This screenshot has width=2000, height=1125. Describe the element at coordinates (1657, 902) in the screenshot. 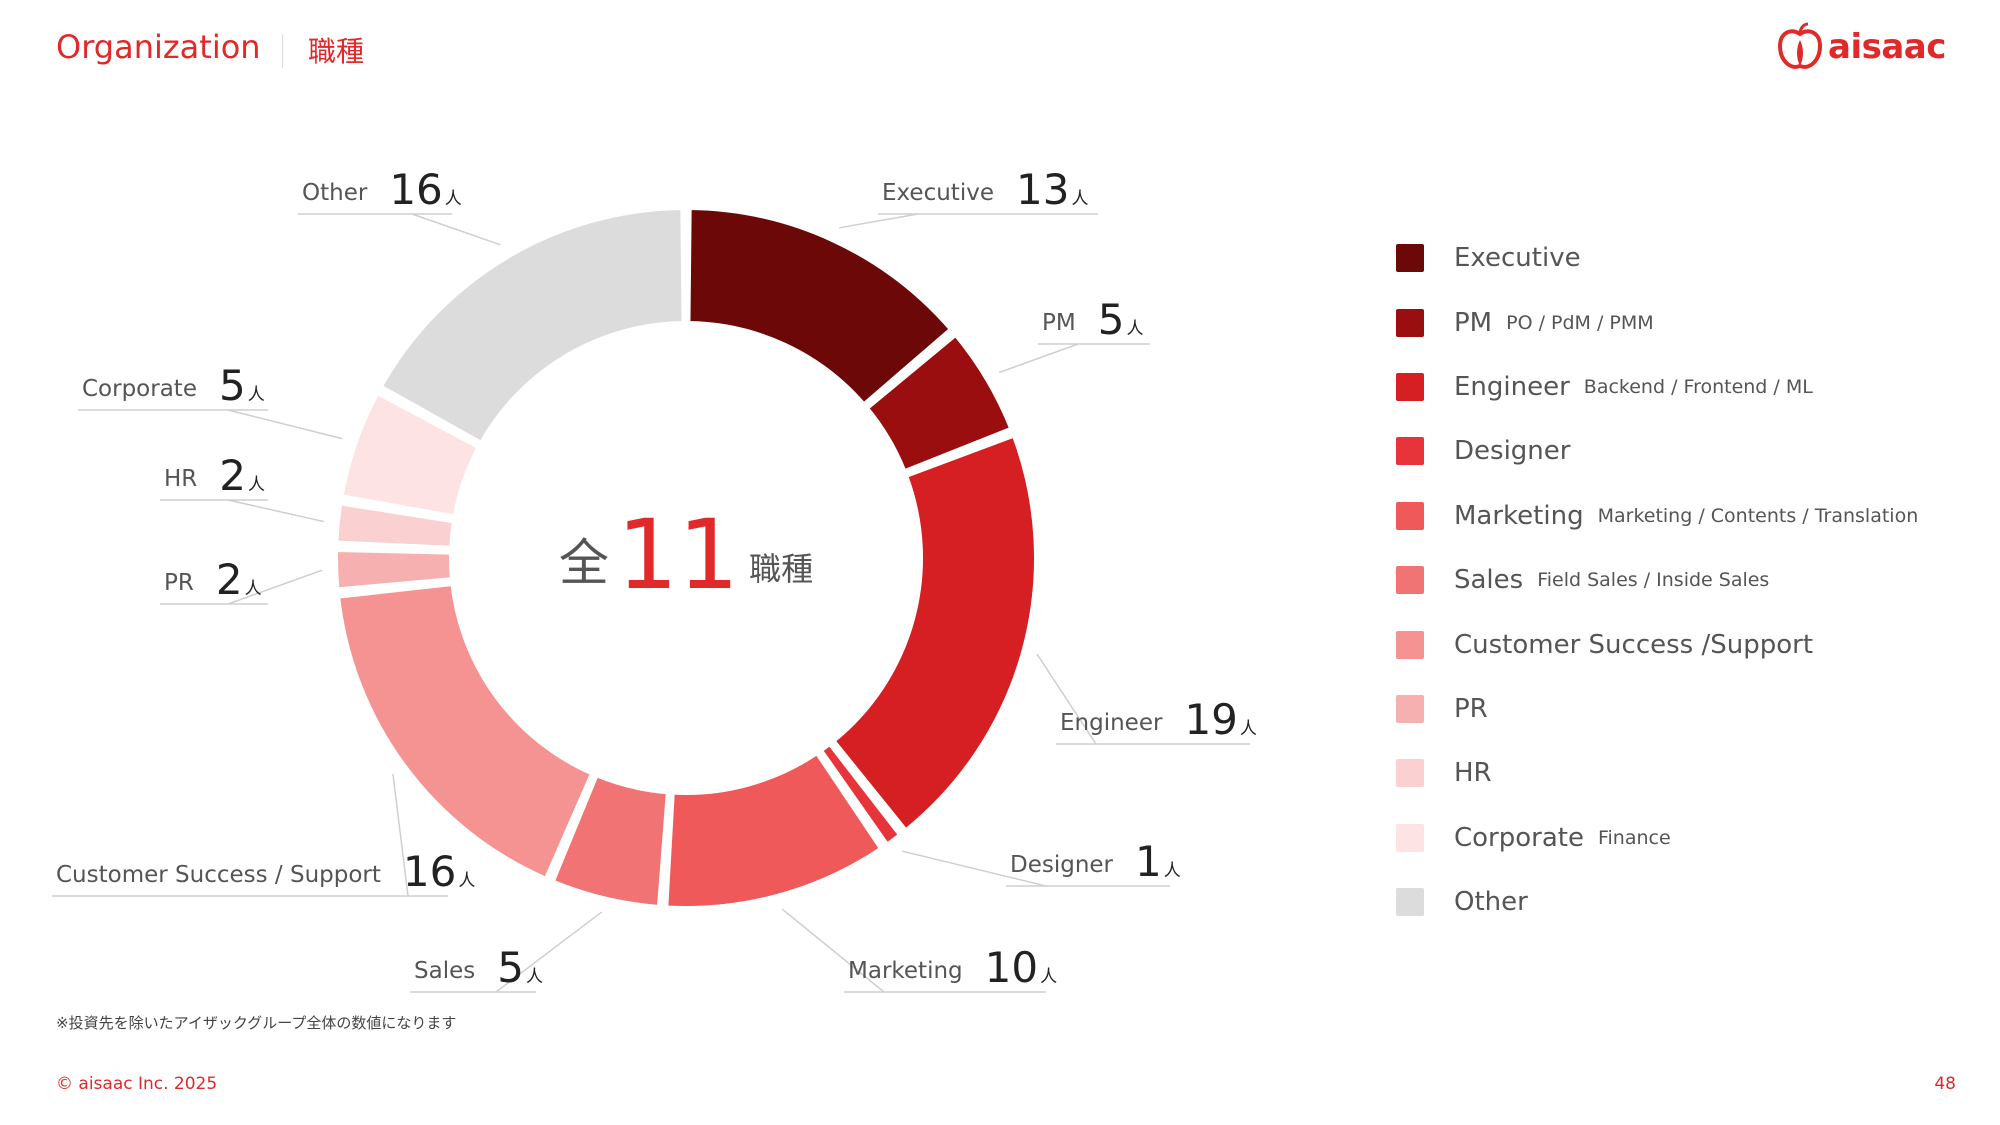

I see `legend-item: Other` at that location.